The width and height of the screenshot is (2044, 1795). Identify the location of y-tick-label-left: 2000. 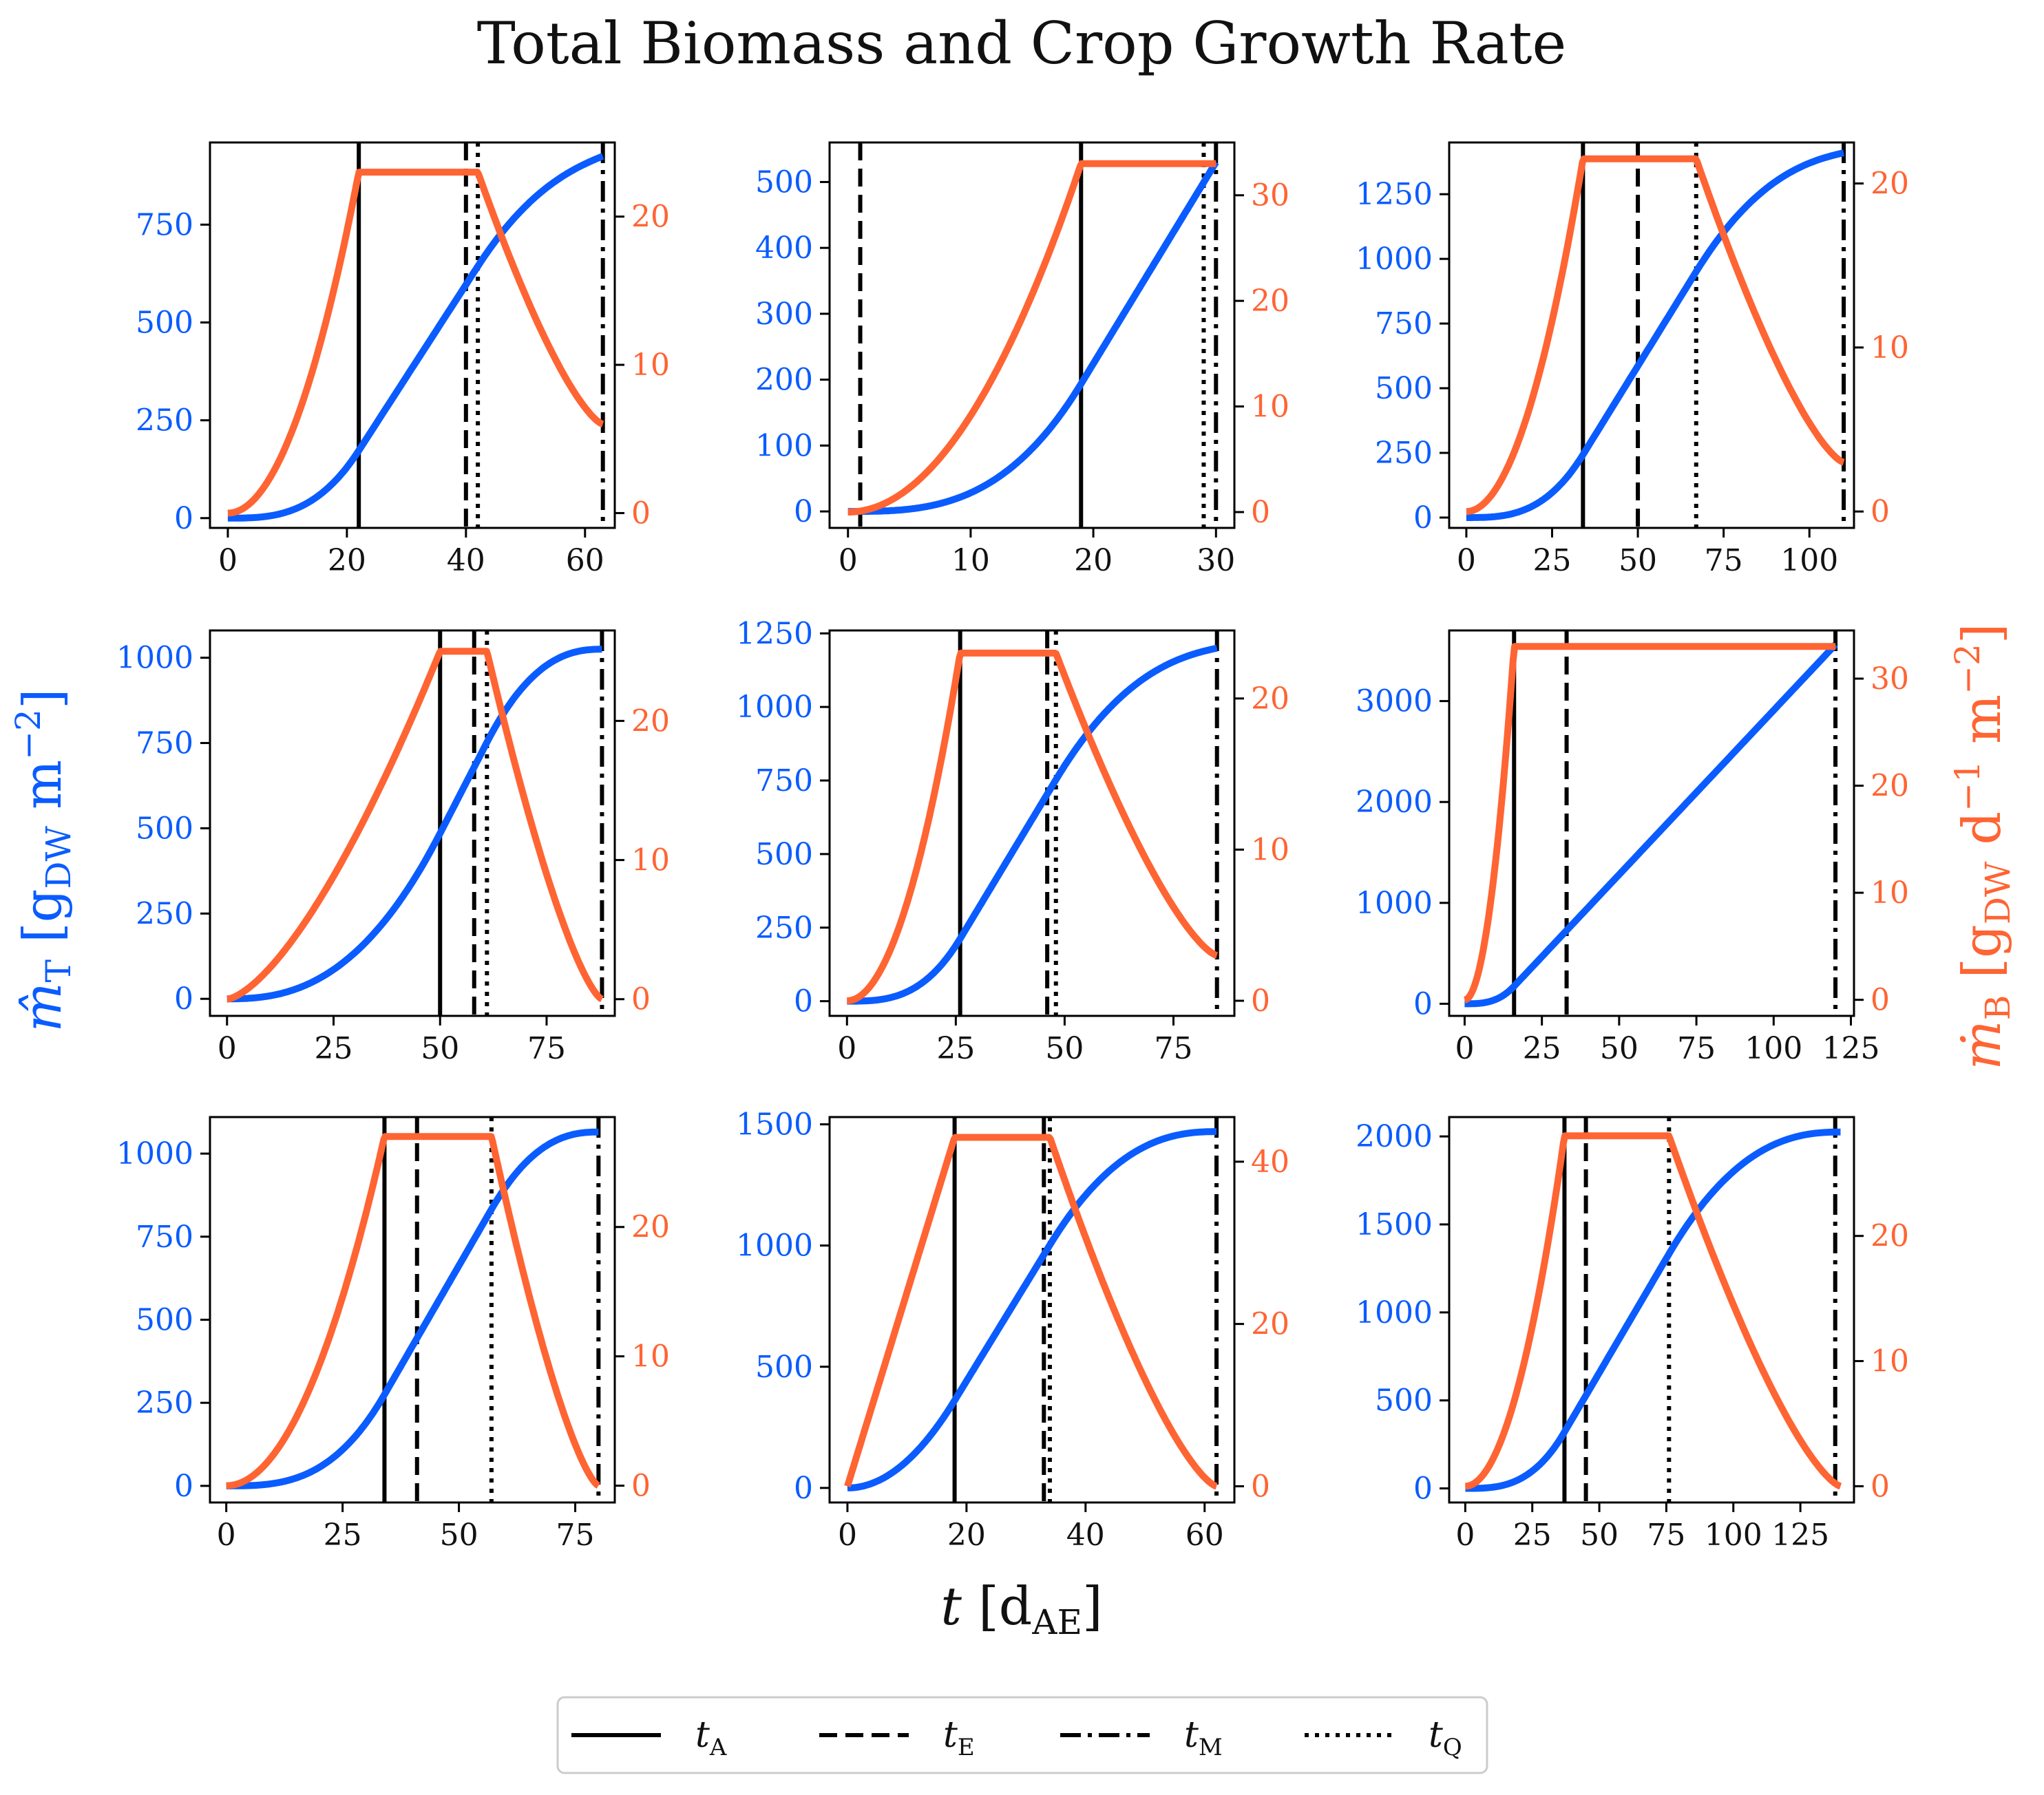
(1394, 803).